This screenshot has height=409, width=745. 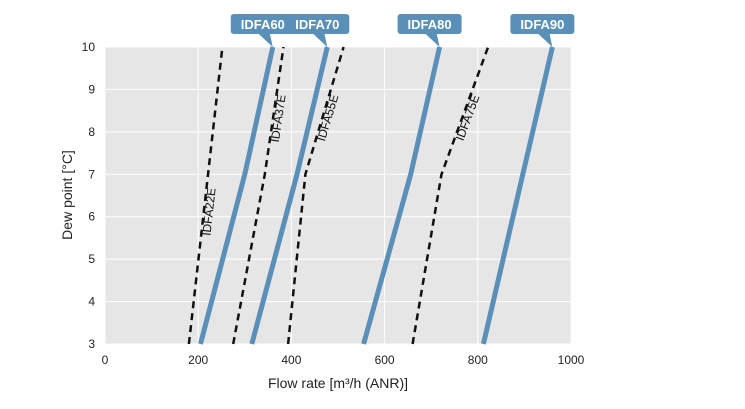 What do you see at coordinates (89, 195) in the screenshot?
I see `y-tick-labels: 3 4 5 6 7 8 9 10` at bounding box center [89, 195].